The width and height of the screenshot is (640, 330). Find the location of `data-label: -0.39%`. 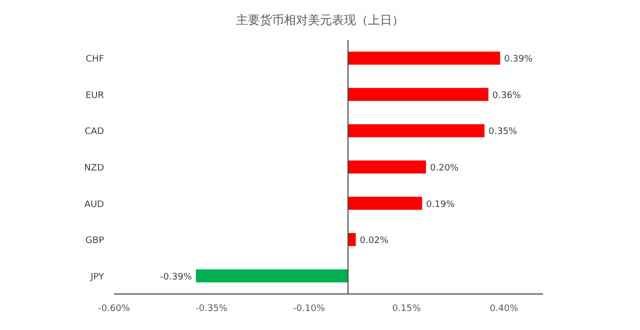

data-label: -0.39% is located at coordinates (176, 277).